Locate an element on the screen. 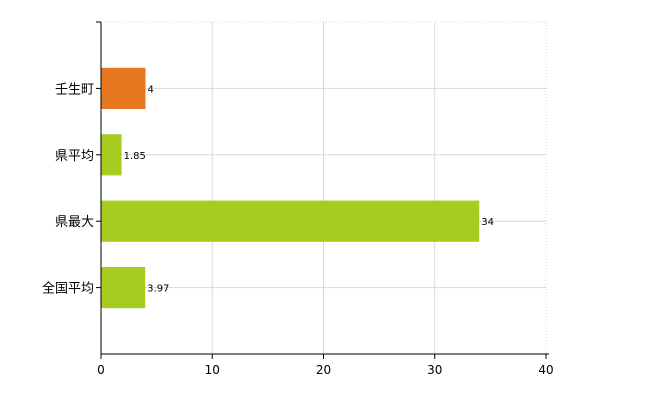  data-label: 34 is located at coordinates (487, 222).